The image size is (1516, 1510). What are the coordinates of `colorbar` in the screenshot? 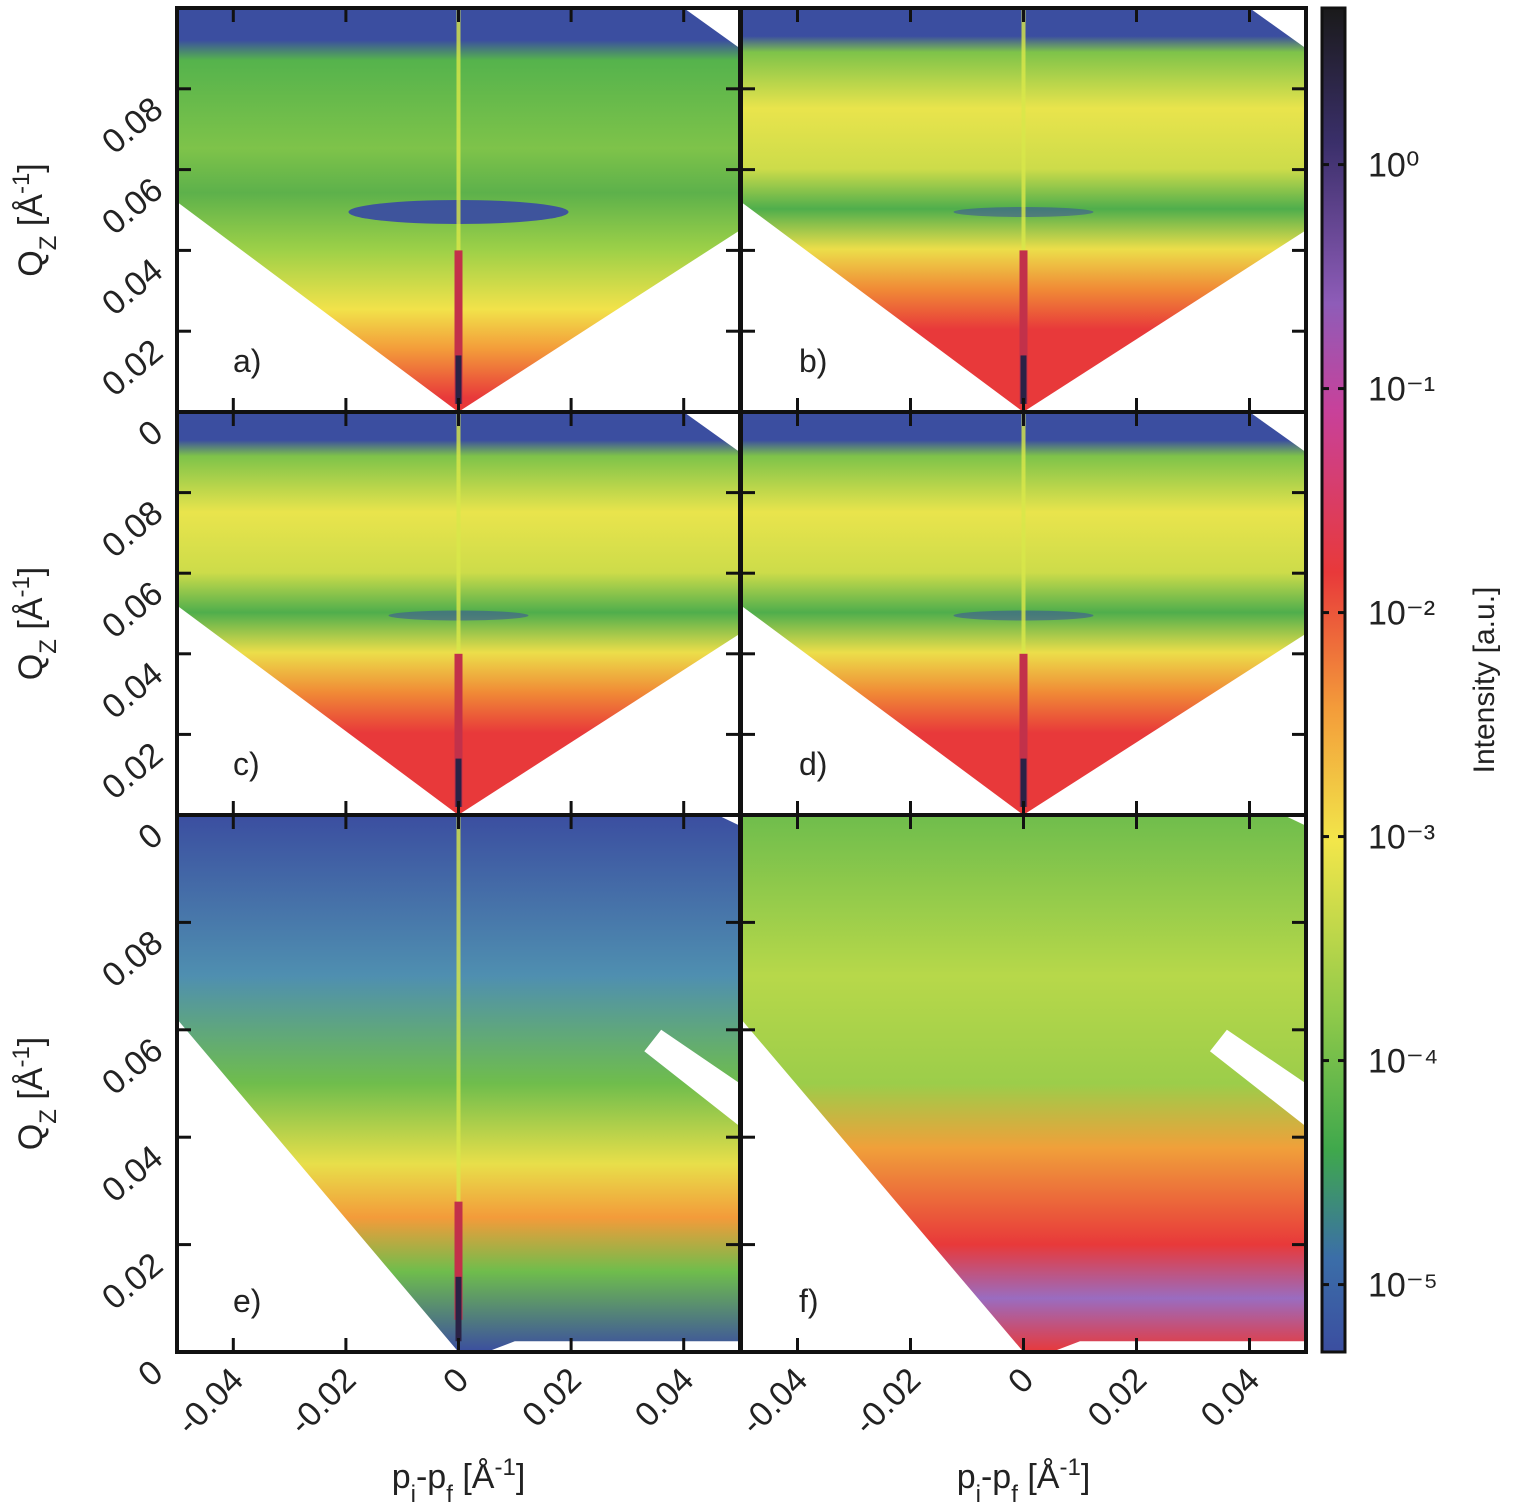 It's located at (1333, 680).